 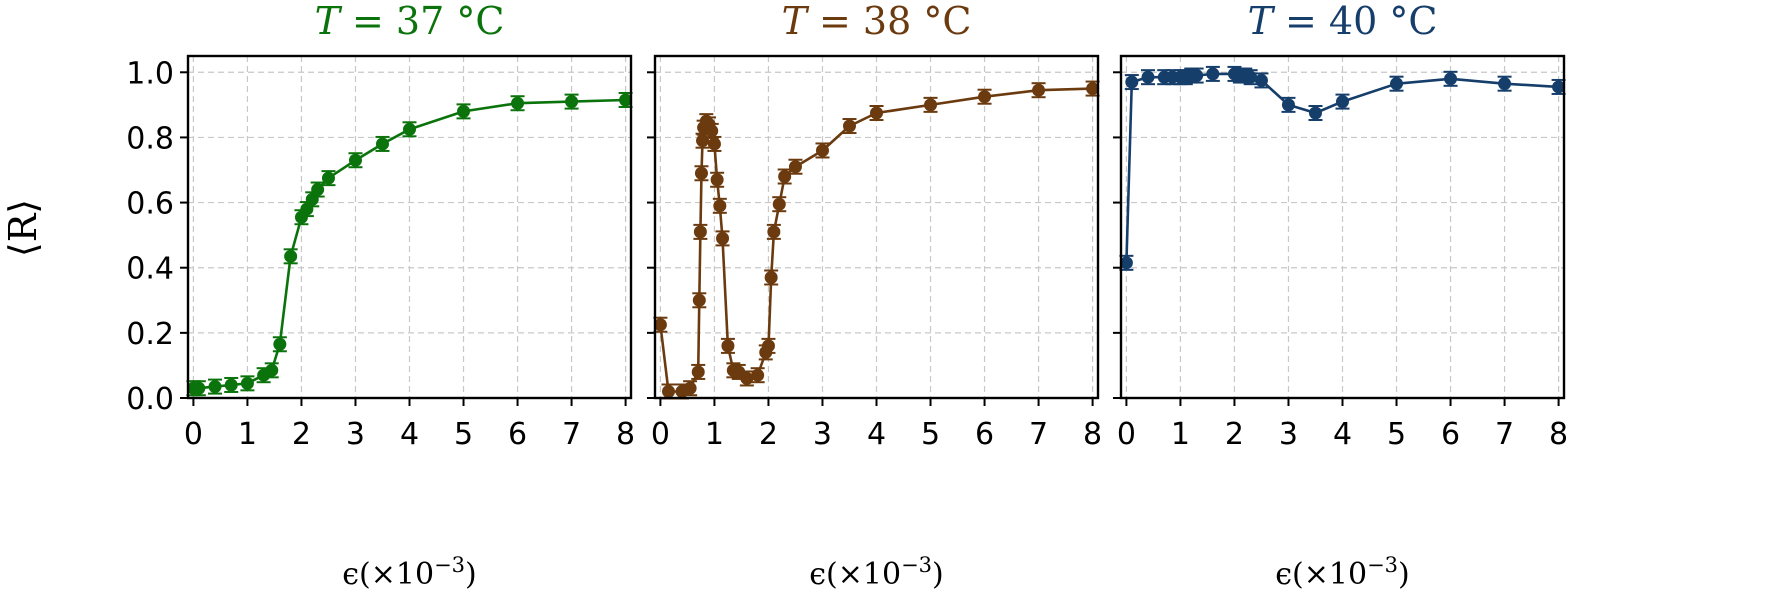 What do you see at coordinates (410, 21) in the screenshot?
I see `panel-title: T = 37 °C` at bounding box center [410, 21].